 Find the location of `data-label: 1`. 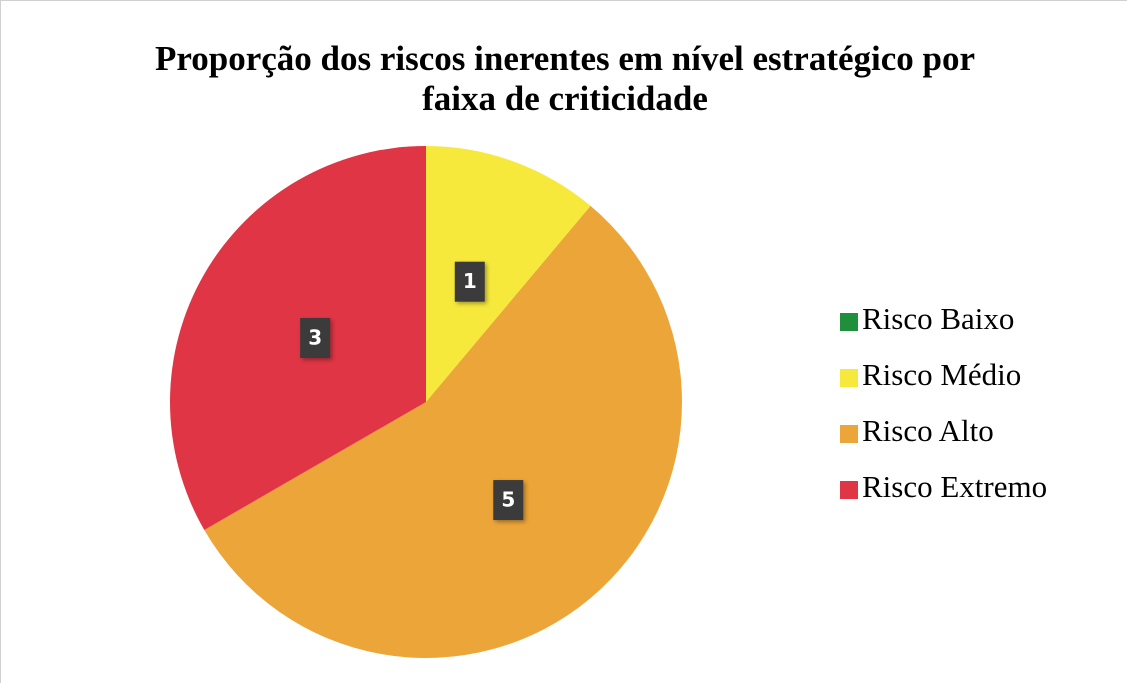

data-label: 1 is located at coordinates (470, 281).